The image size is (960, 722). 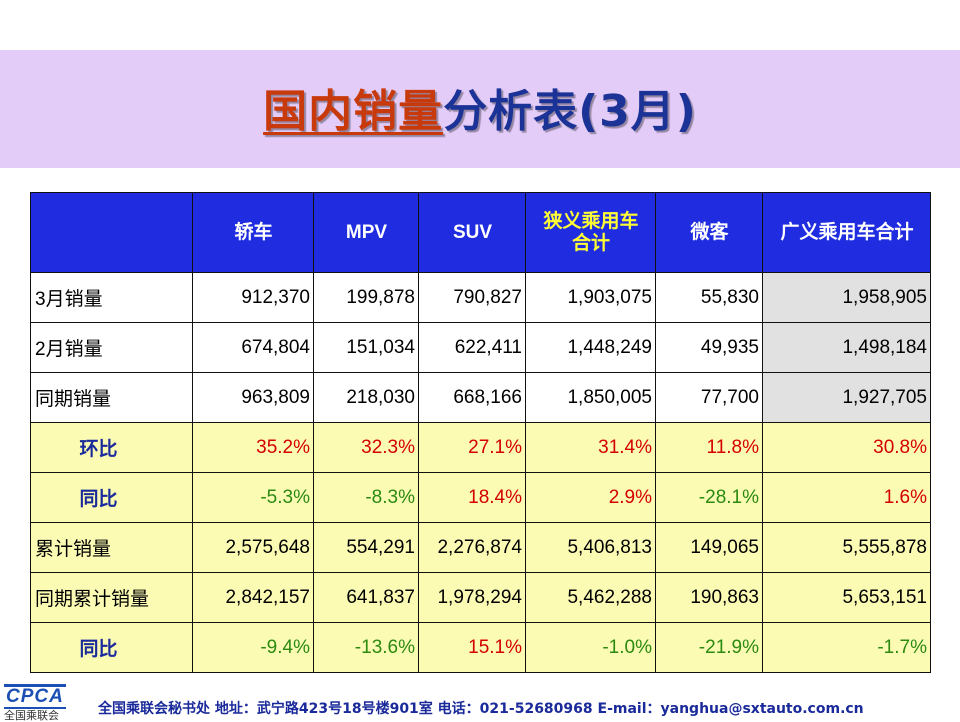 What do you see at coordinates (846, 297) in the screenshot?
I see `table-cell: 1,958,905` at bounding box center [846, 297].